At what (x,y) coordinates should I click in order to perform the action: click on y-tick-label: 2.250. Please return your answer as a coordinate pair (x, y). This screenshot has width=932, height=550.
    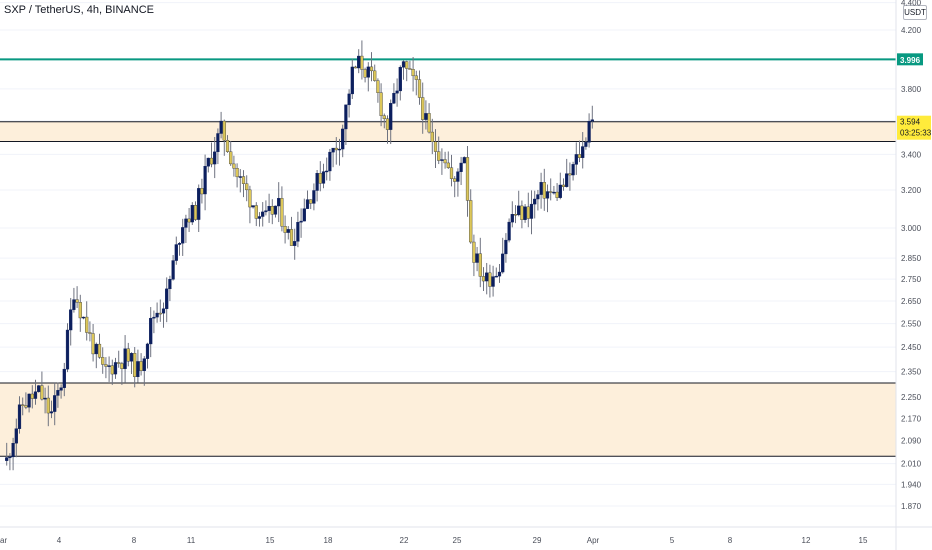
    Looking at the image, I should click on (911, 397).